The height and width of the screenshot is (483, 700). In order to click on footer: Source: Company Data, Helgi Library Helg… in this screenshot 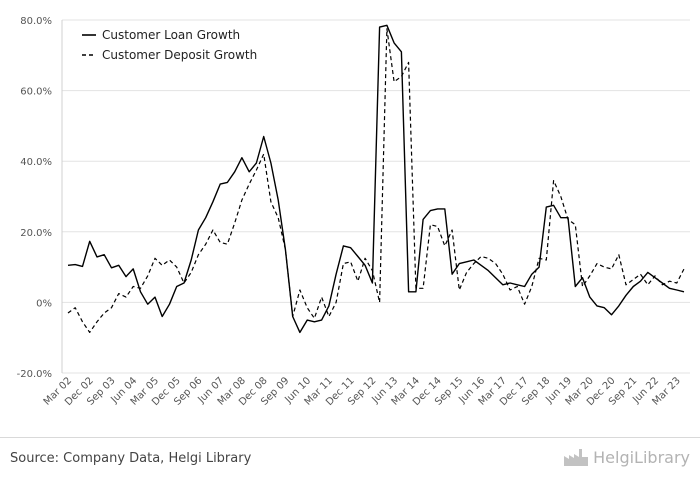, I will do `click(350, 460)`.